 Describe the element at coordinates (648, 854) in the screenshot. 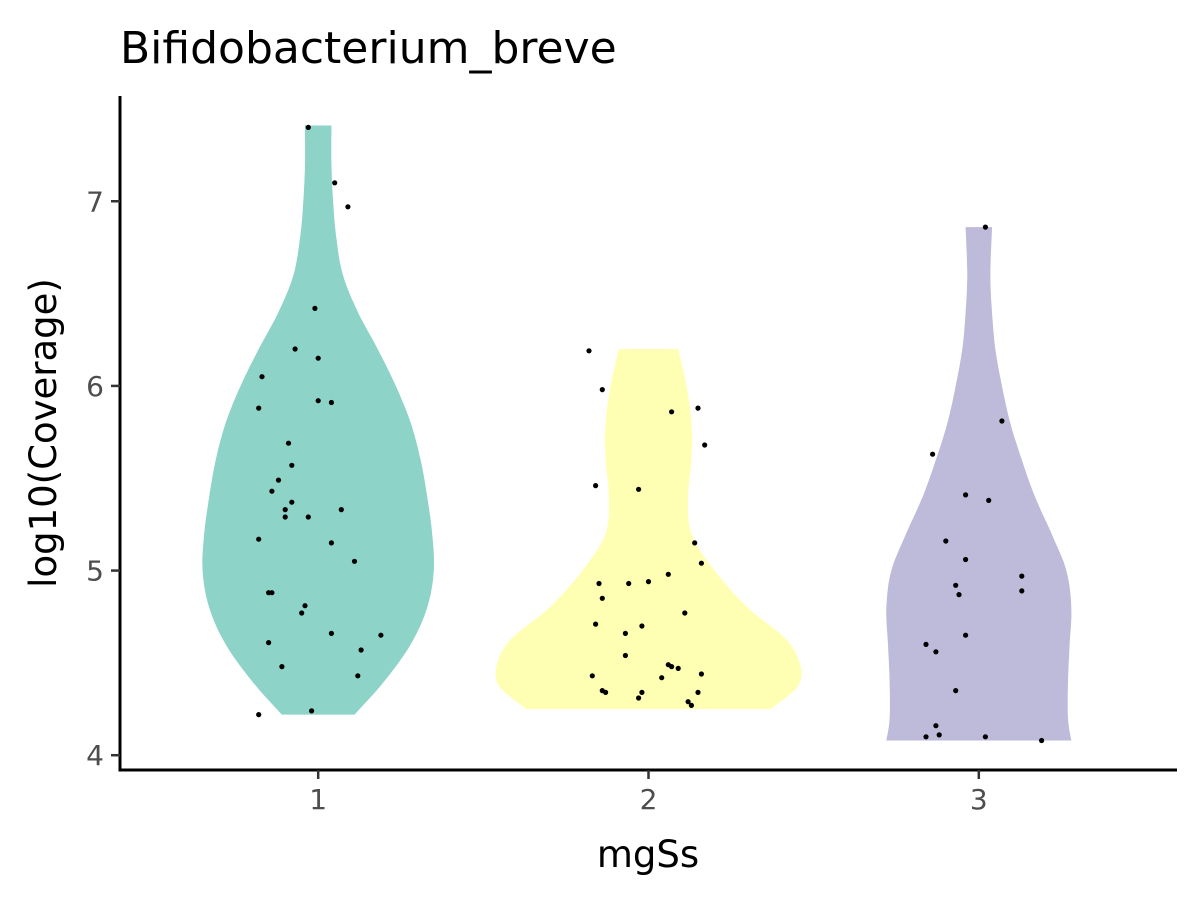

I see `x-axis-title: mgSs` at that location.